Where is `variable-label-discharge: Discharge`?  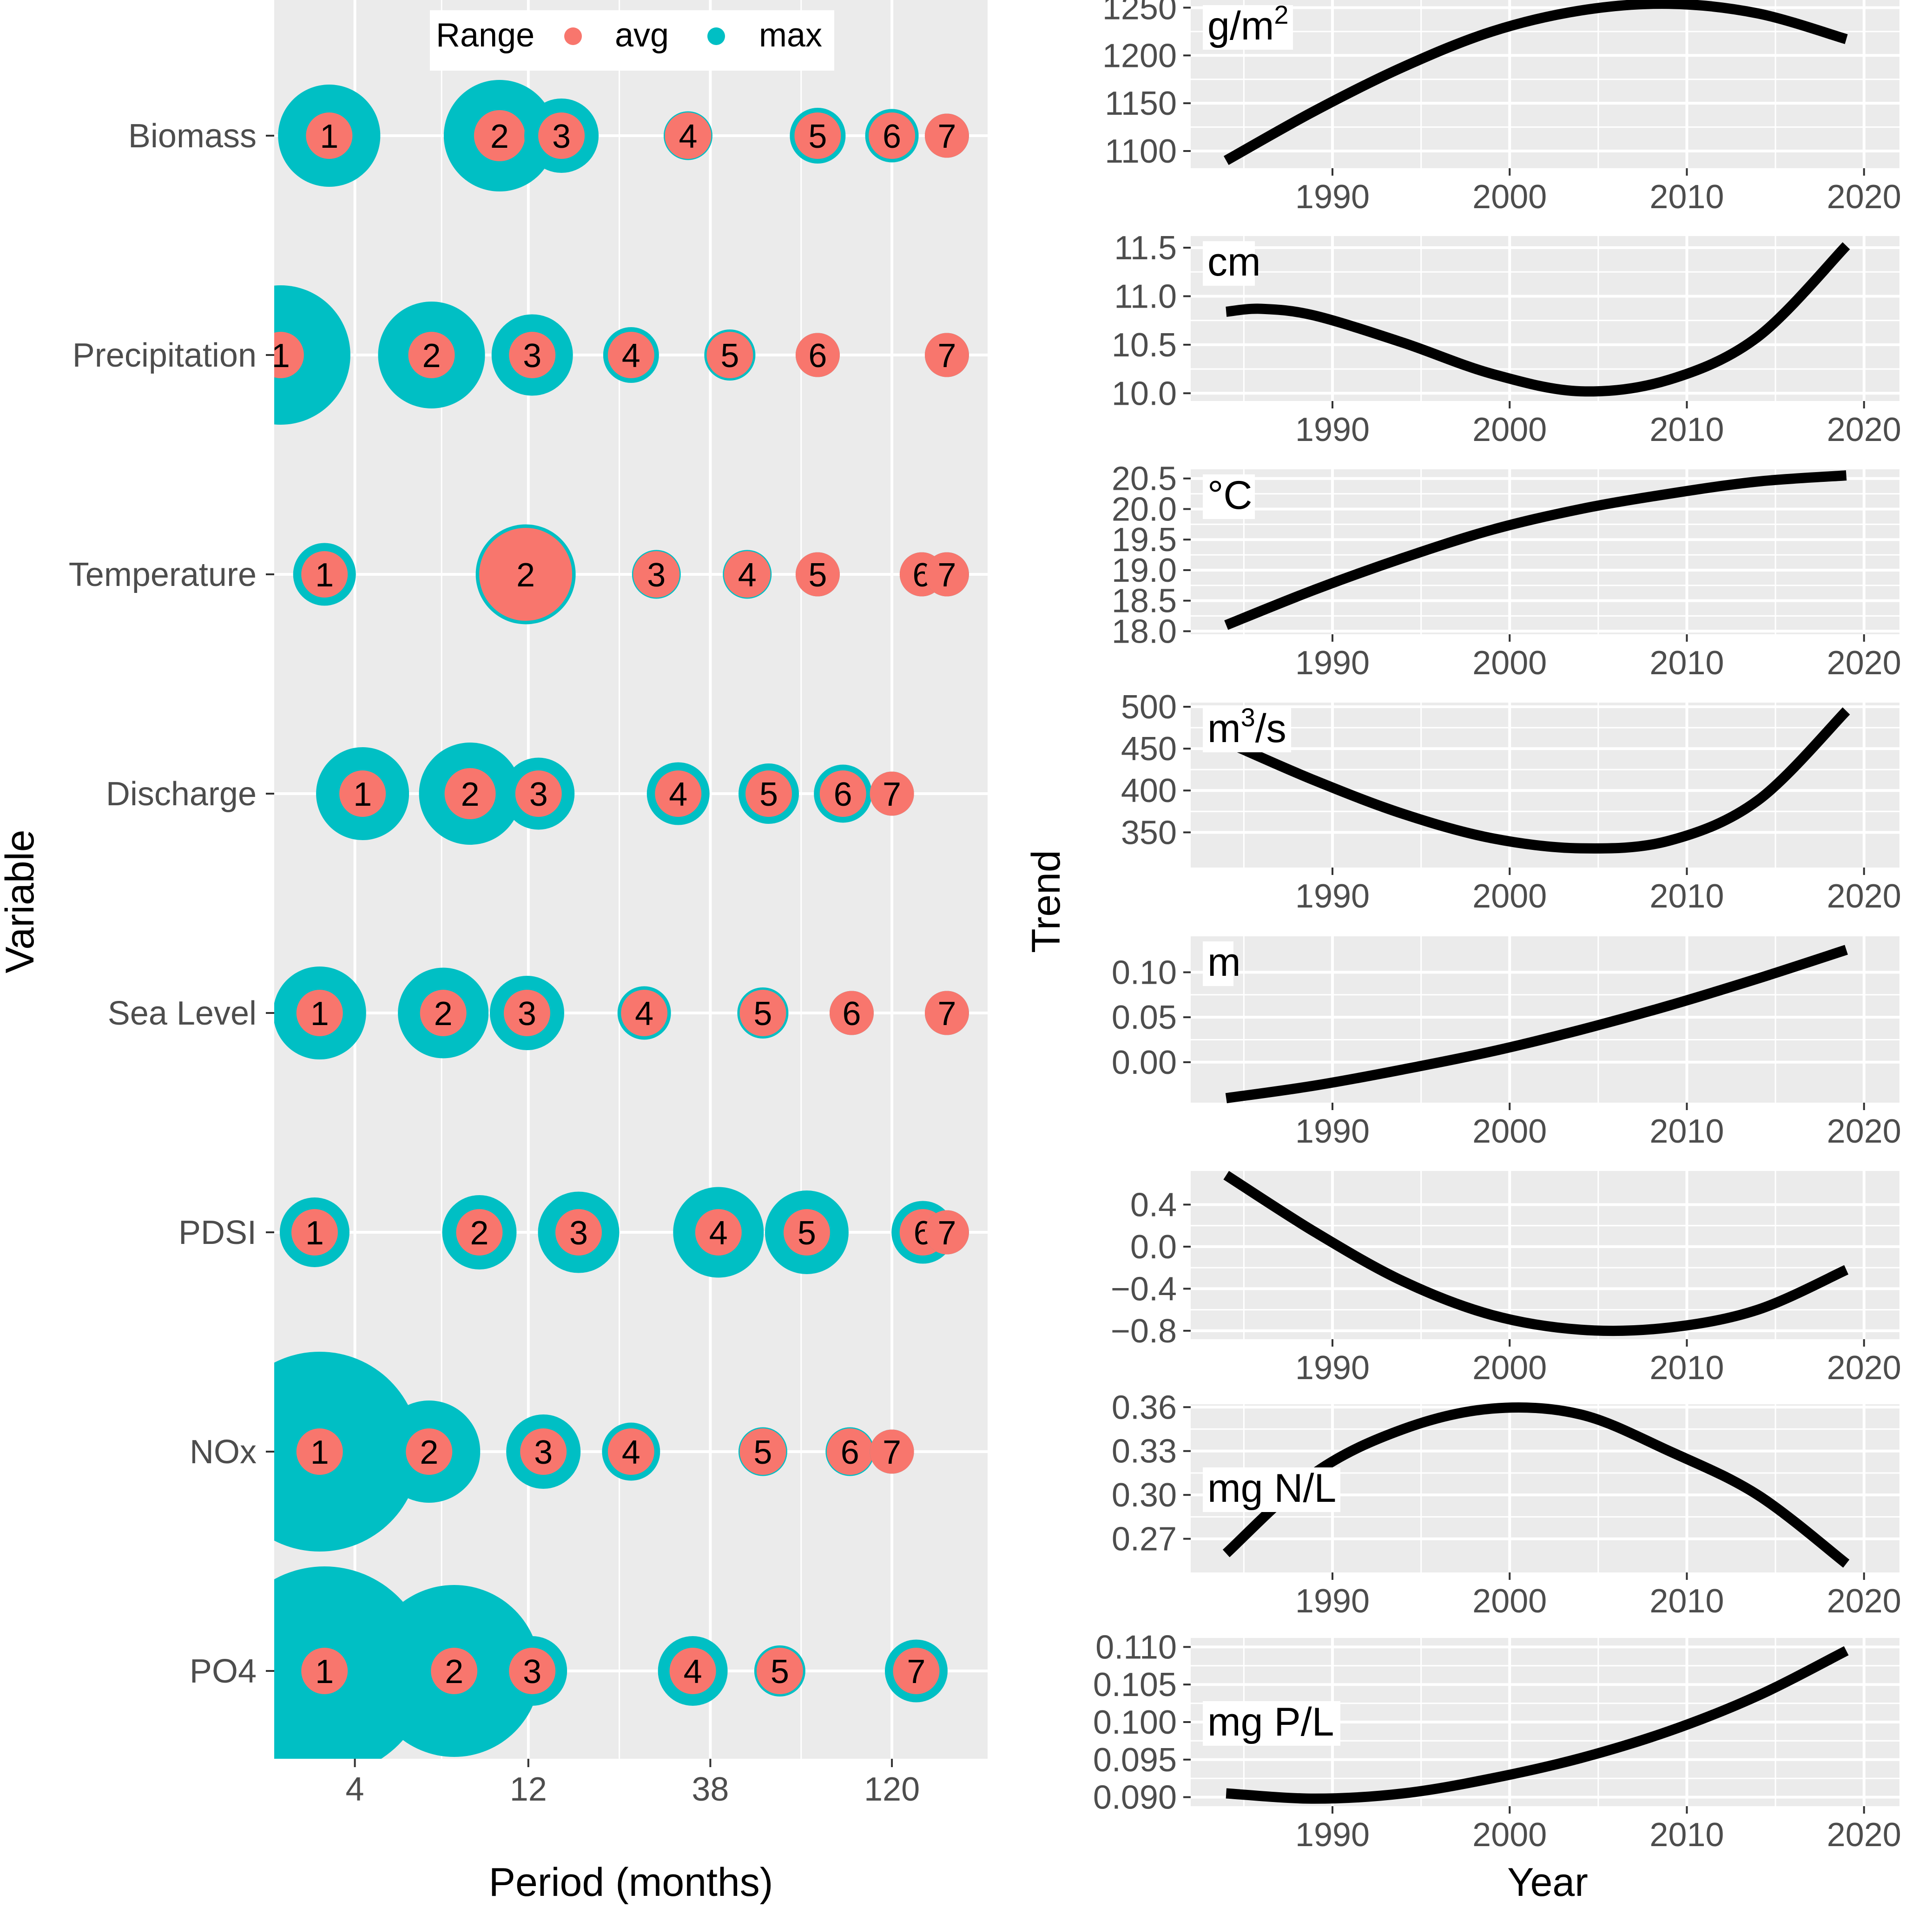
variable-label-discharge: Discharge is located at coordinates (181, 794).